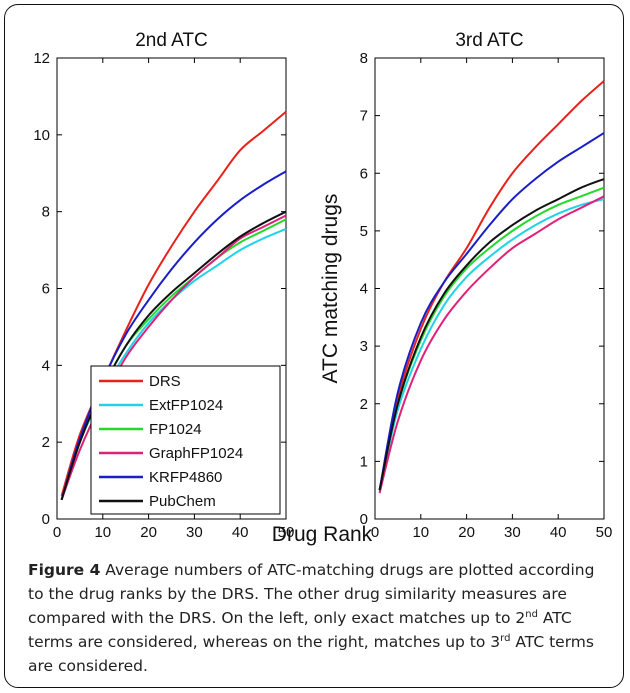 This screenshot has height=693, width=630. Describe the element at coordinates (185, 477) in the screenshot. I see `legend-label: KRFP4860` at that location.